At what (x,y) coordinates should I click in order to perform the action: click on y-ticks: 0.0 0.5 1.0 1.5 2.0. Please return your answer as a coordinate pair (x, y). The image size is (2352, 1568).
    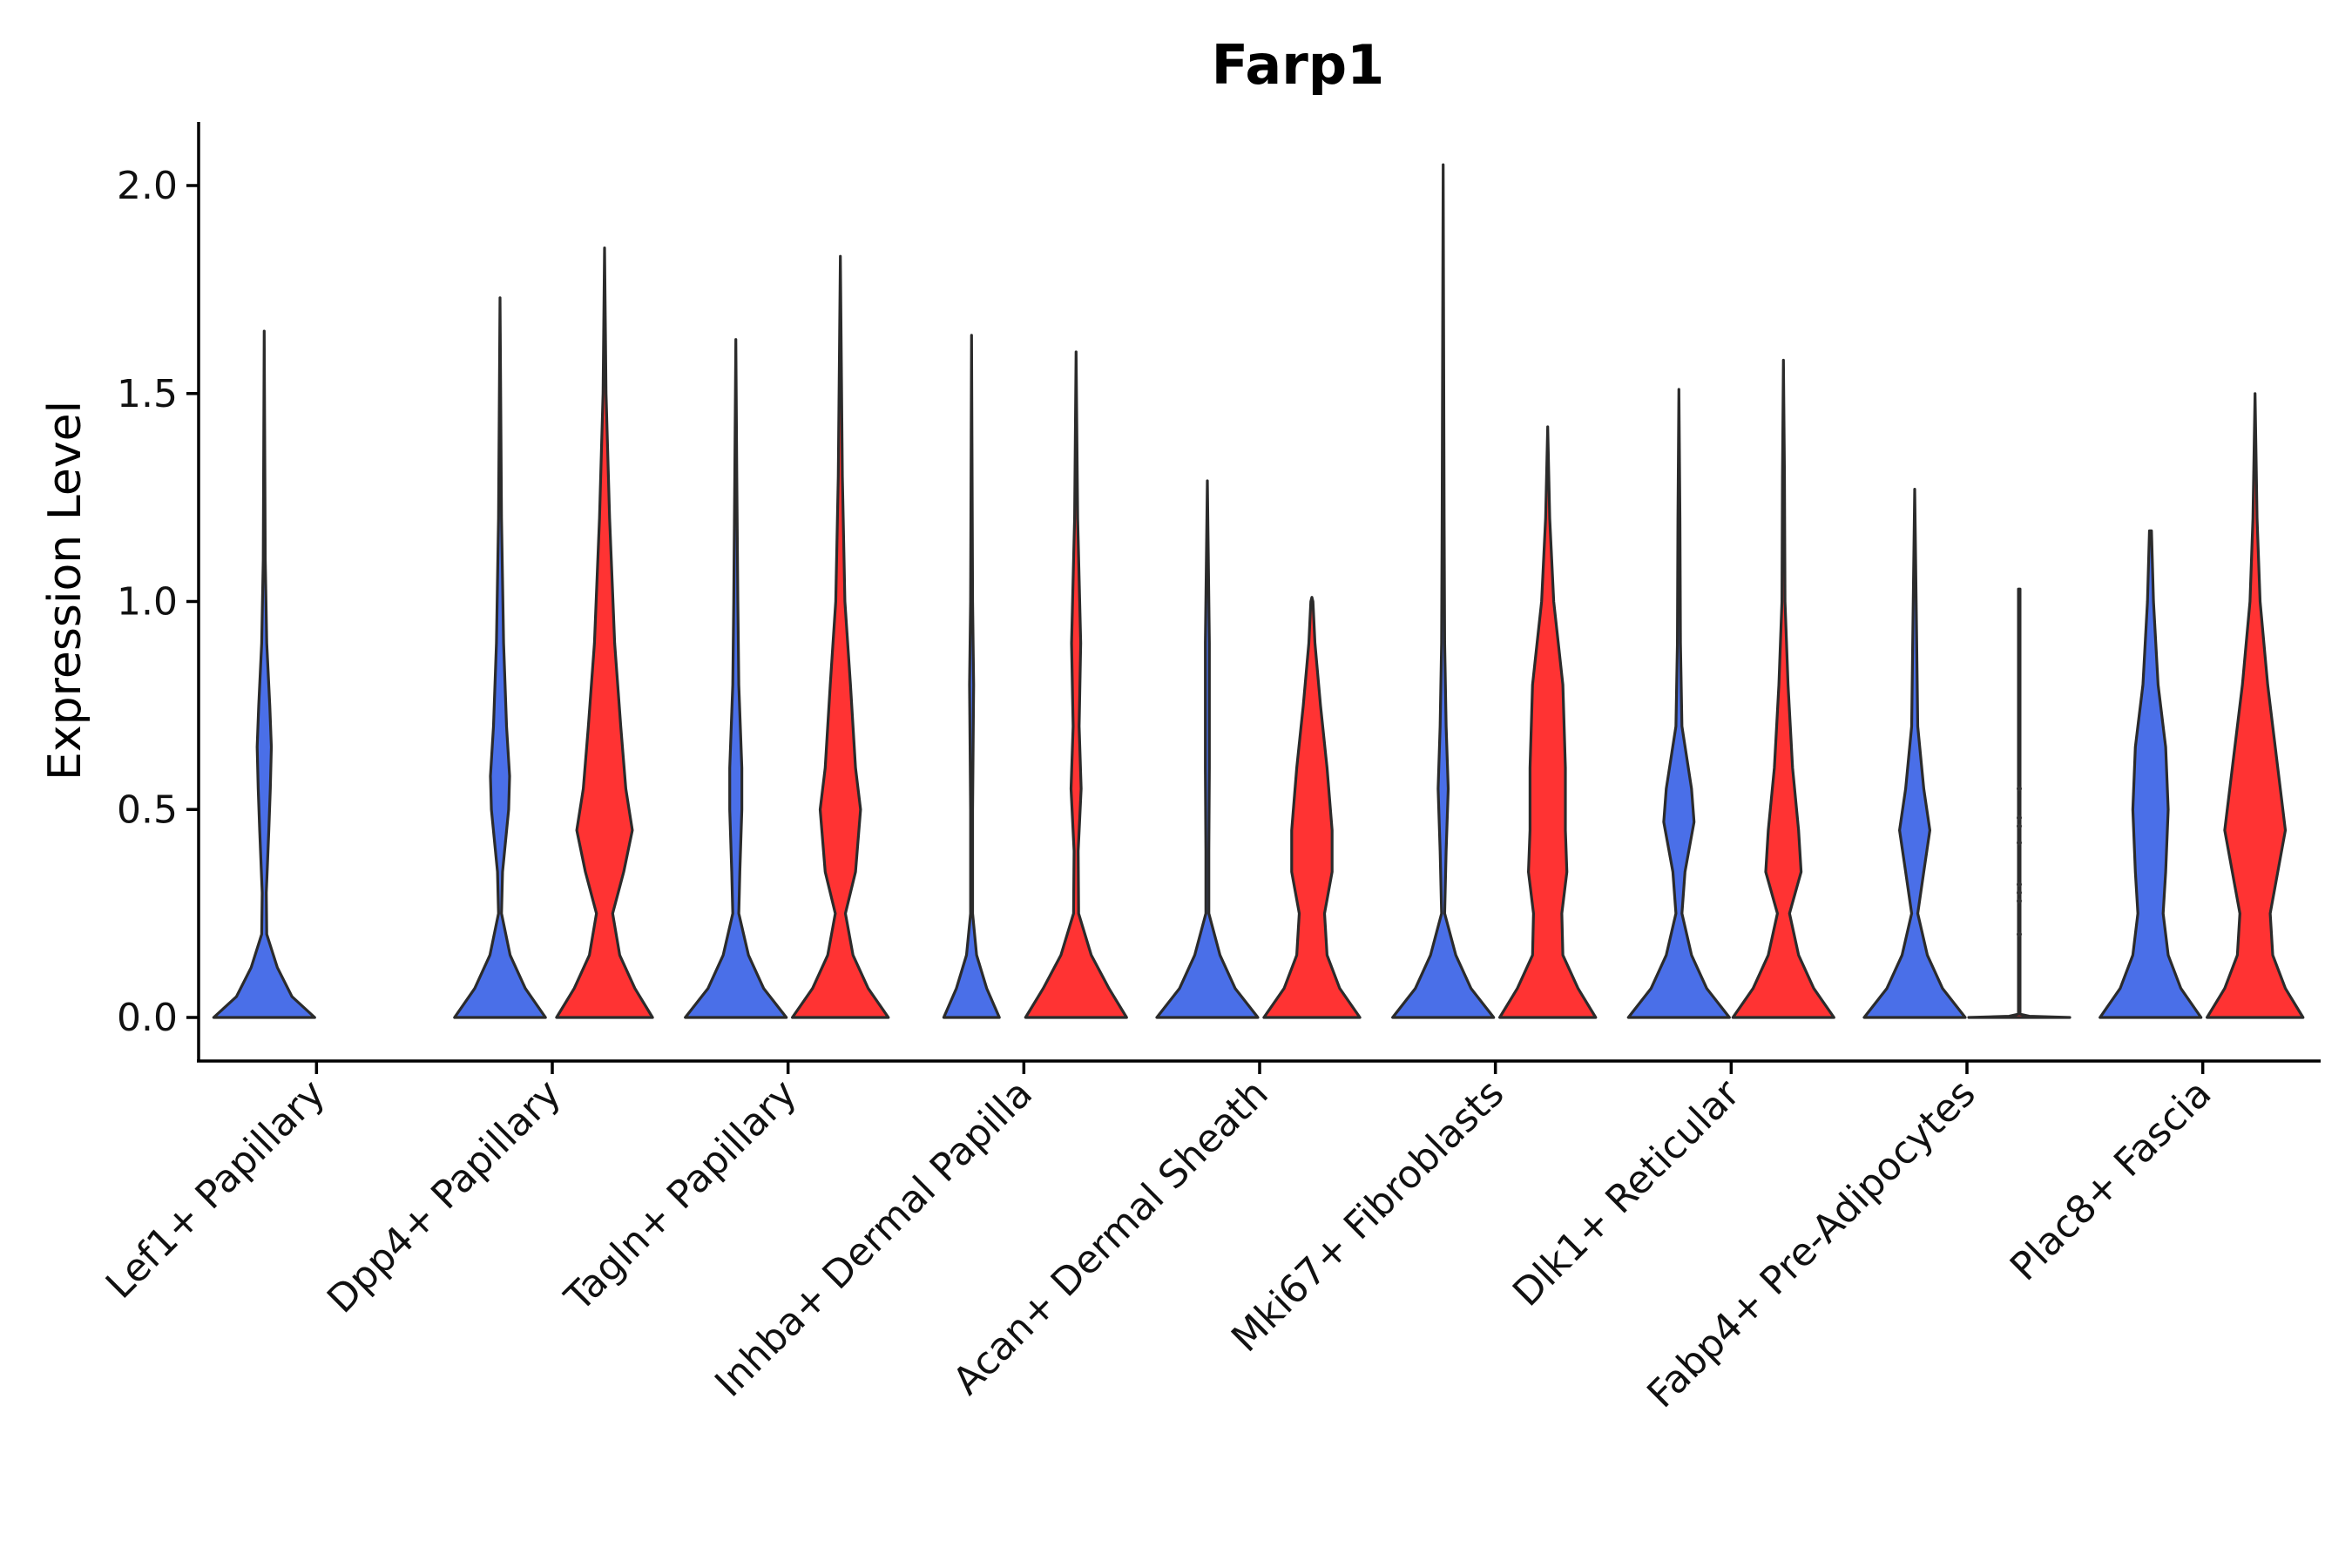
    Looking at the image, I should click on (158, 602).